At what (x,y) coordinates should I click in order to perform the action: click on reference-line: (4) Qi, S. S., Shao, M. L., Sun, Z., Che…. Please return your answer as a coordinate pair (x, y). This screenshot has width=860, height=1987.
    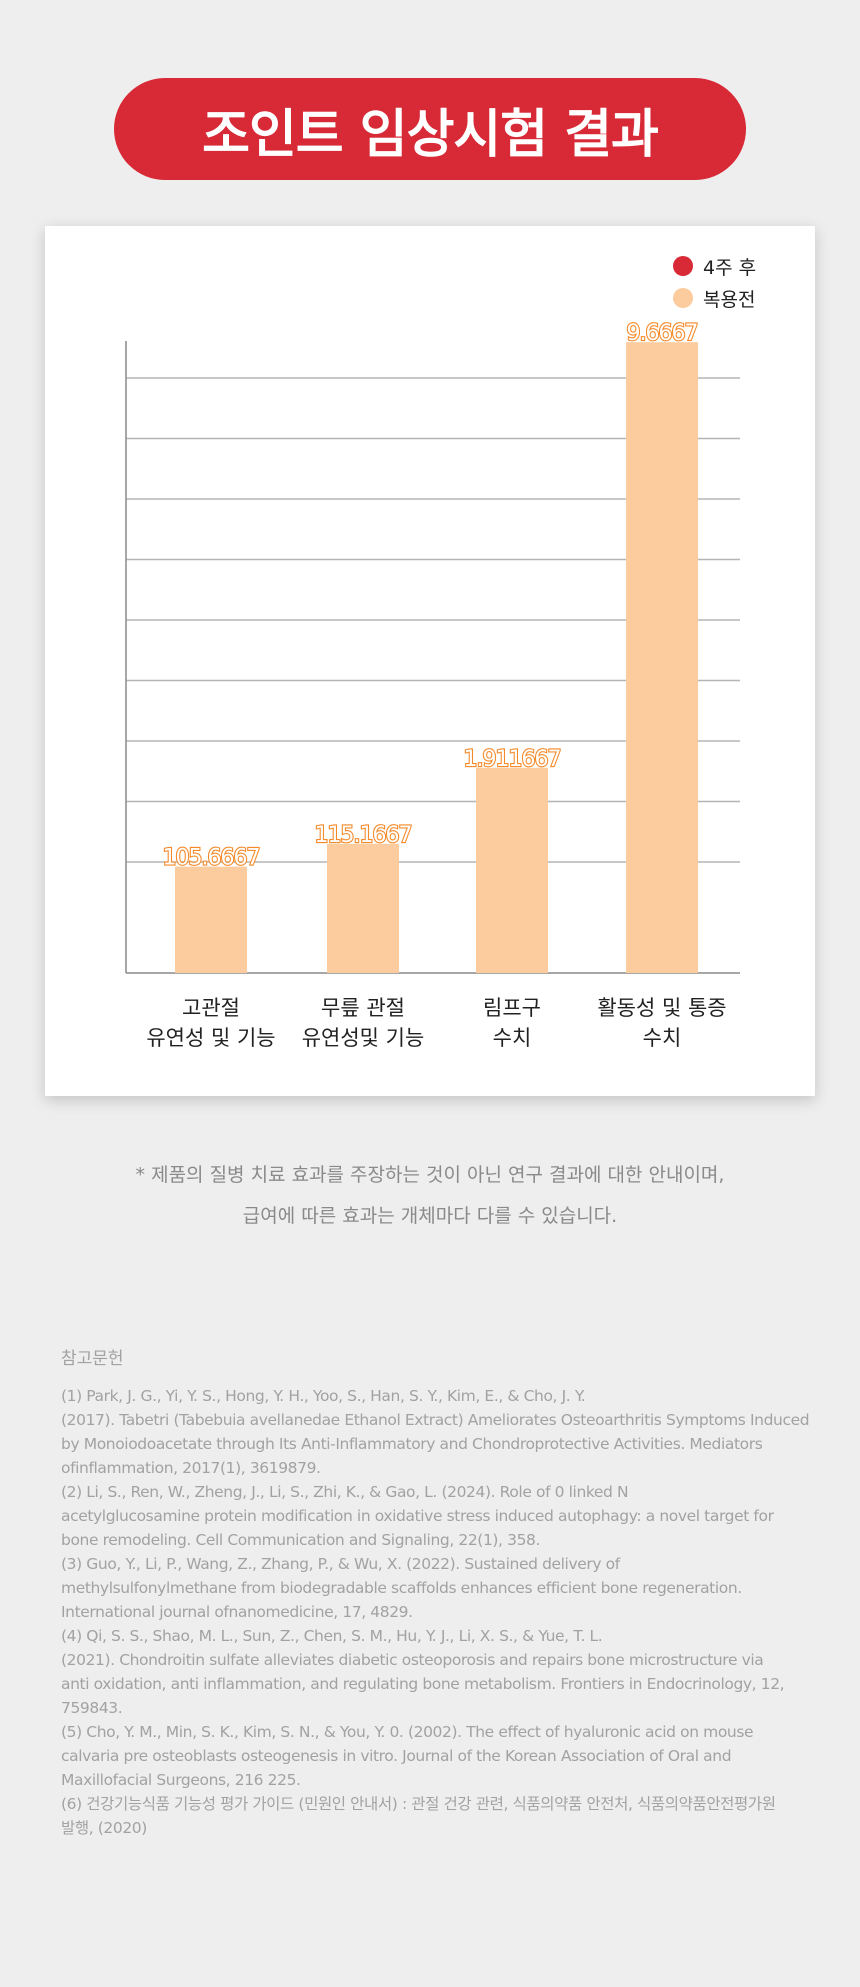
    Looking at the image, I should click on (332, 1636).